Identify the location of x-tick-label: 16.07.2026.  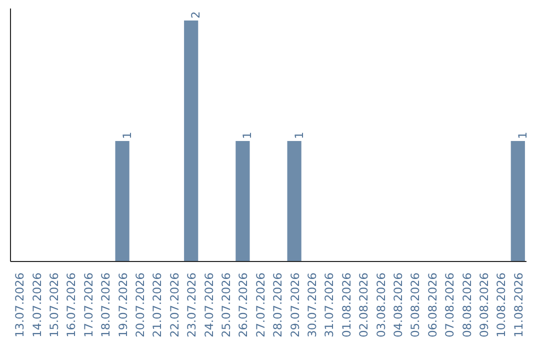
(71, 305).